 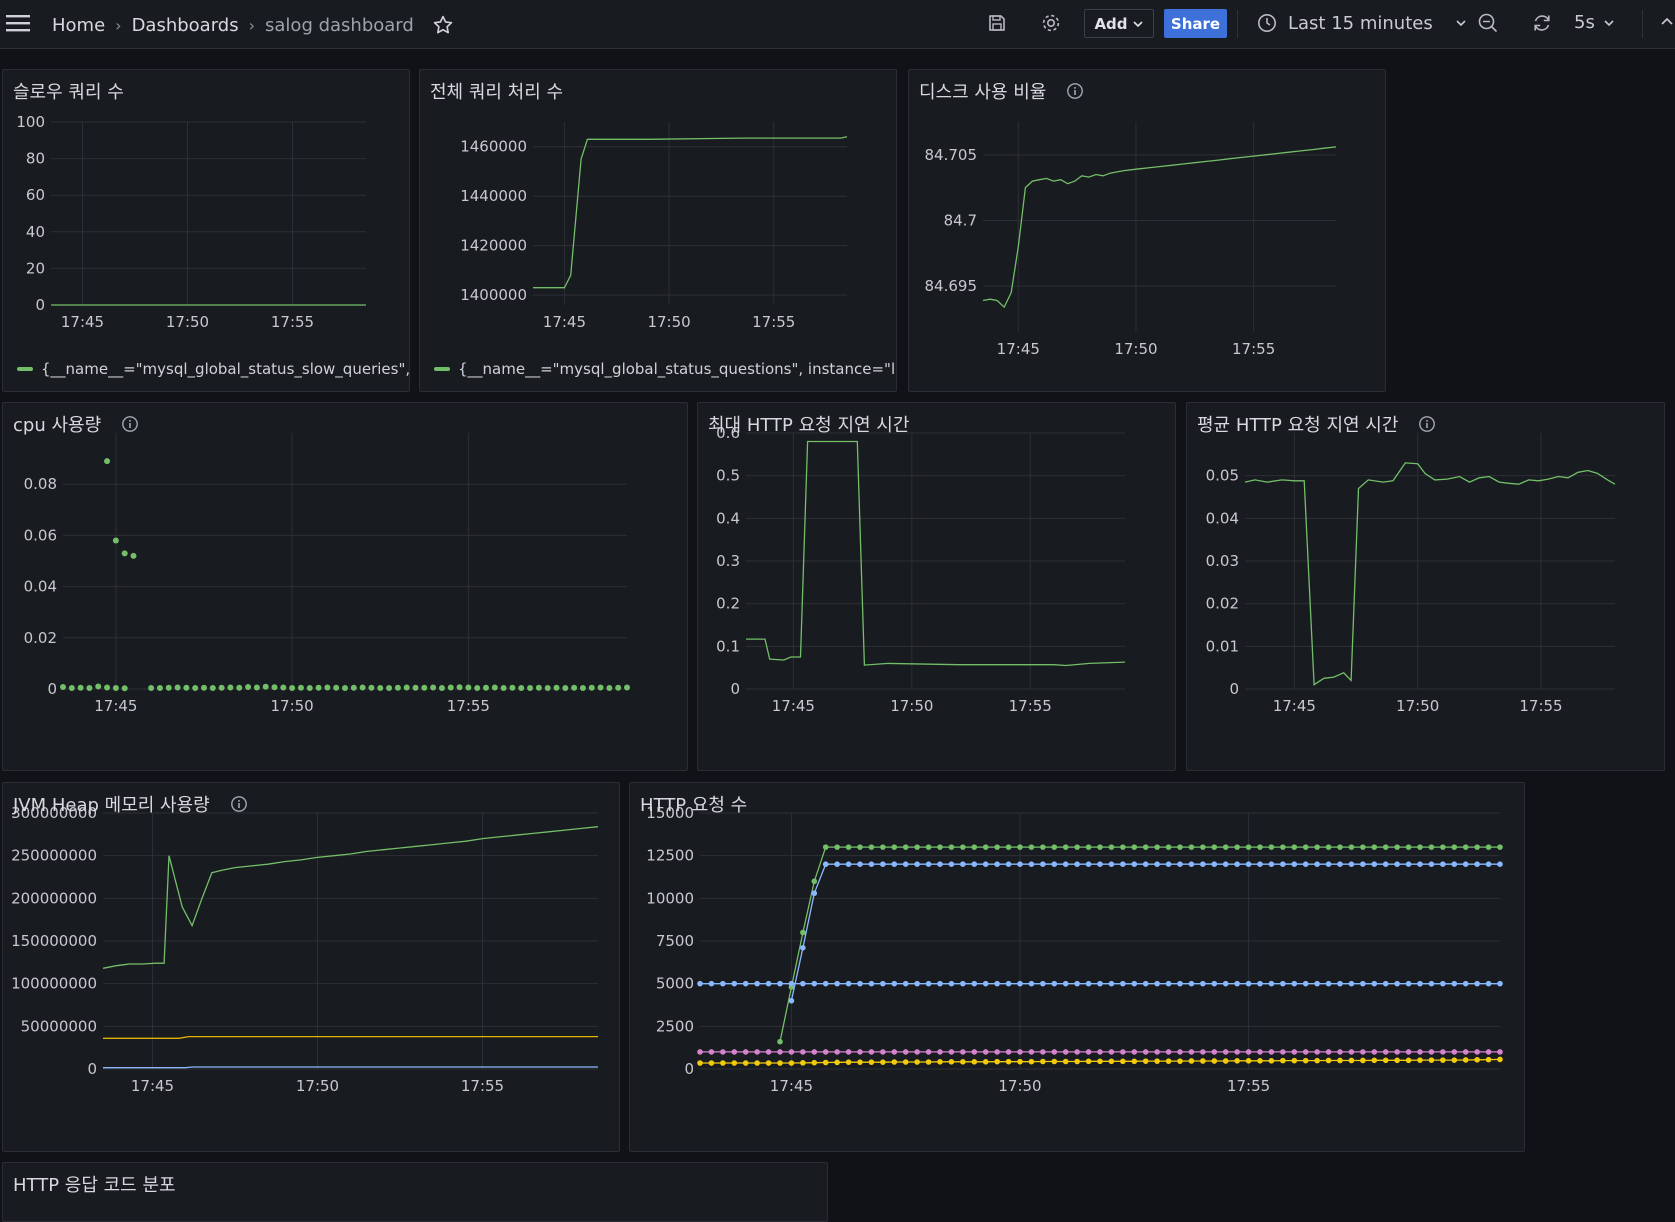 I want to click on x-tick-label: 17:45, so click(x=82, y=322).